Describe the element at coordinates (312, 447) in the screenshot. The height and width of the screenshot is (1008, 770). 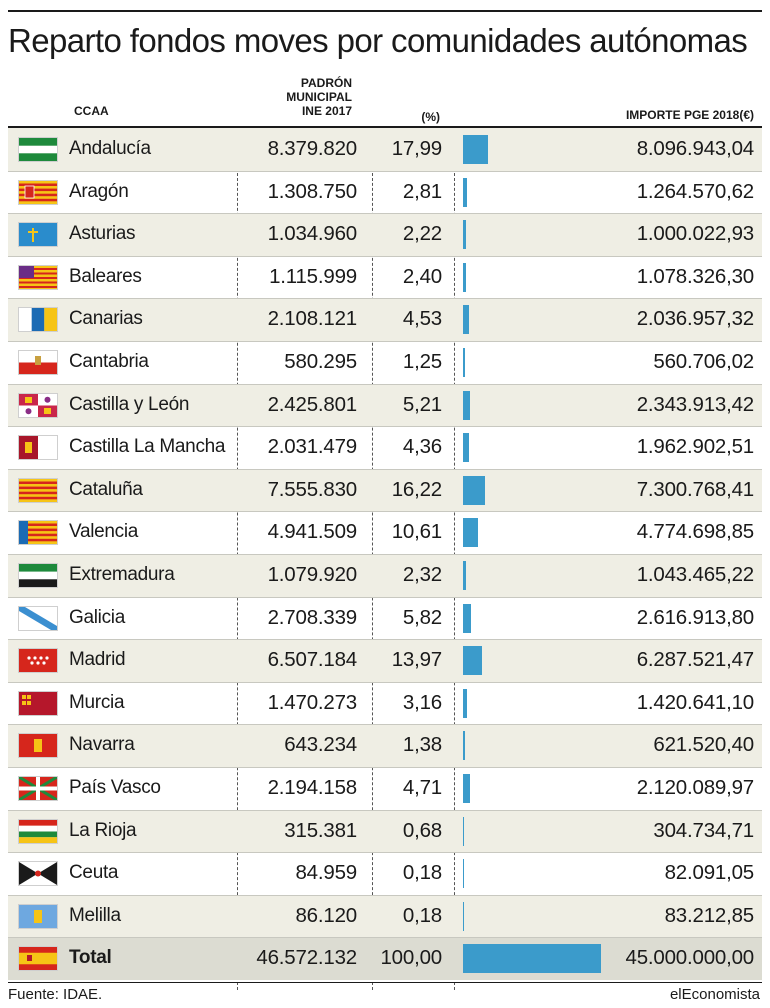
I see `padron-value: 2.031.479` at that location.